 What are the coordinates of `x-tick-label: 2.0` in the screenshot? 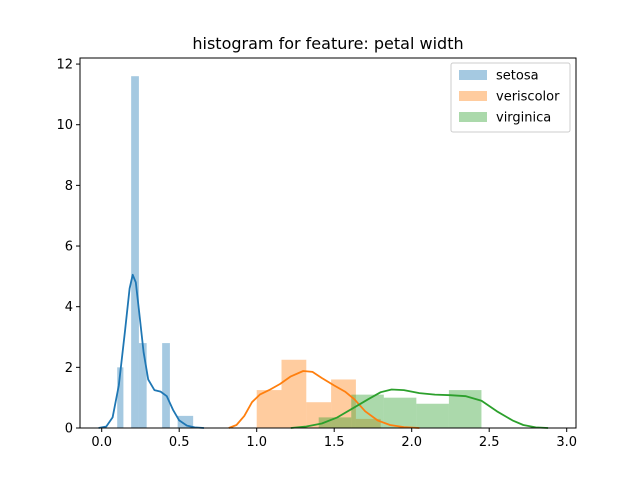 It's located at (411, 442).